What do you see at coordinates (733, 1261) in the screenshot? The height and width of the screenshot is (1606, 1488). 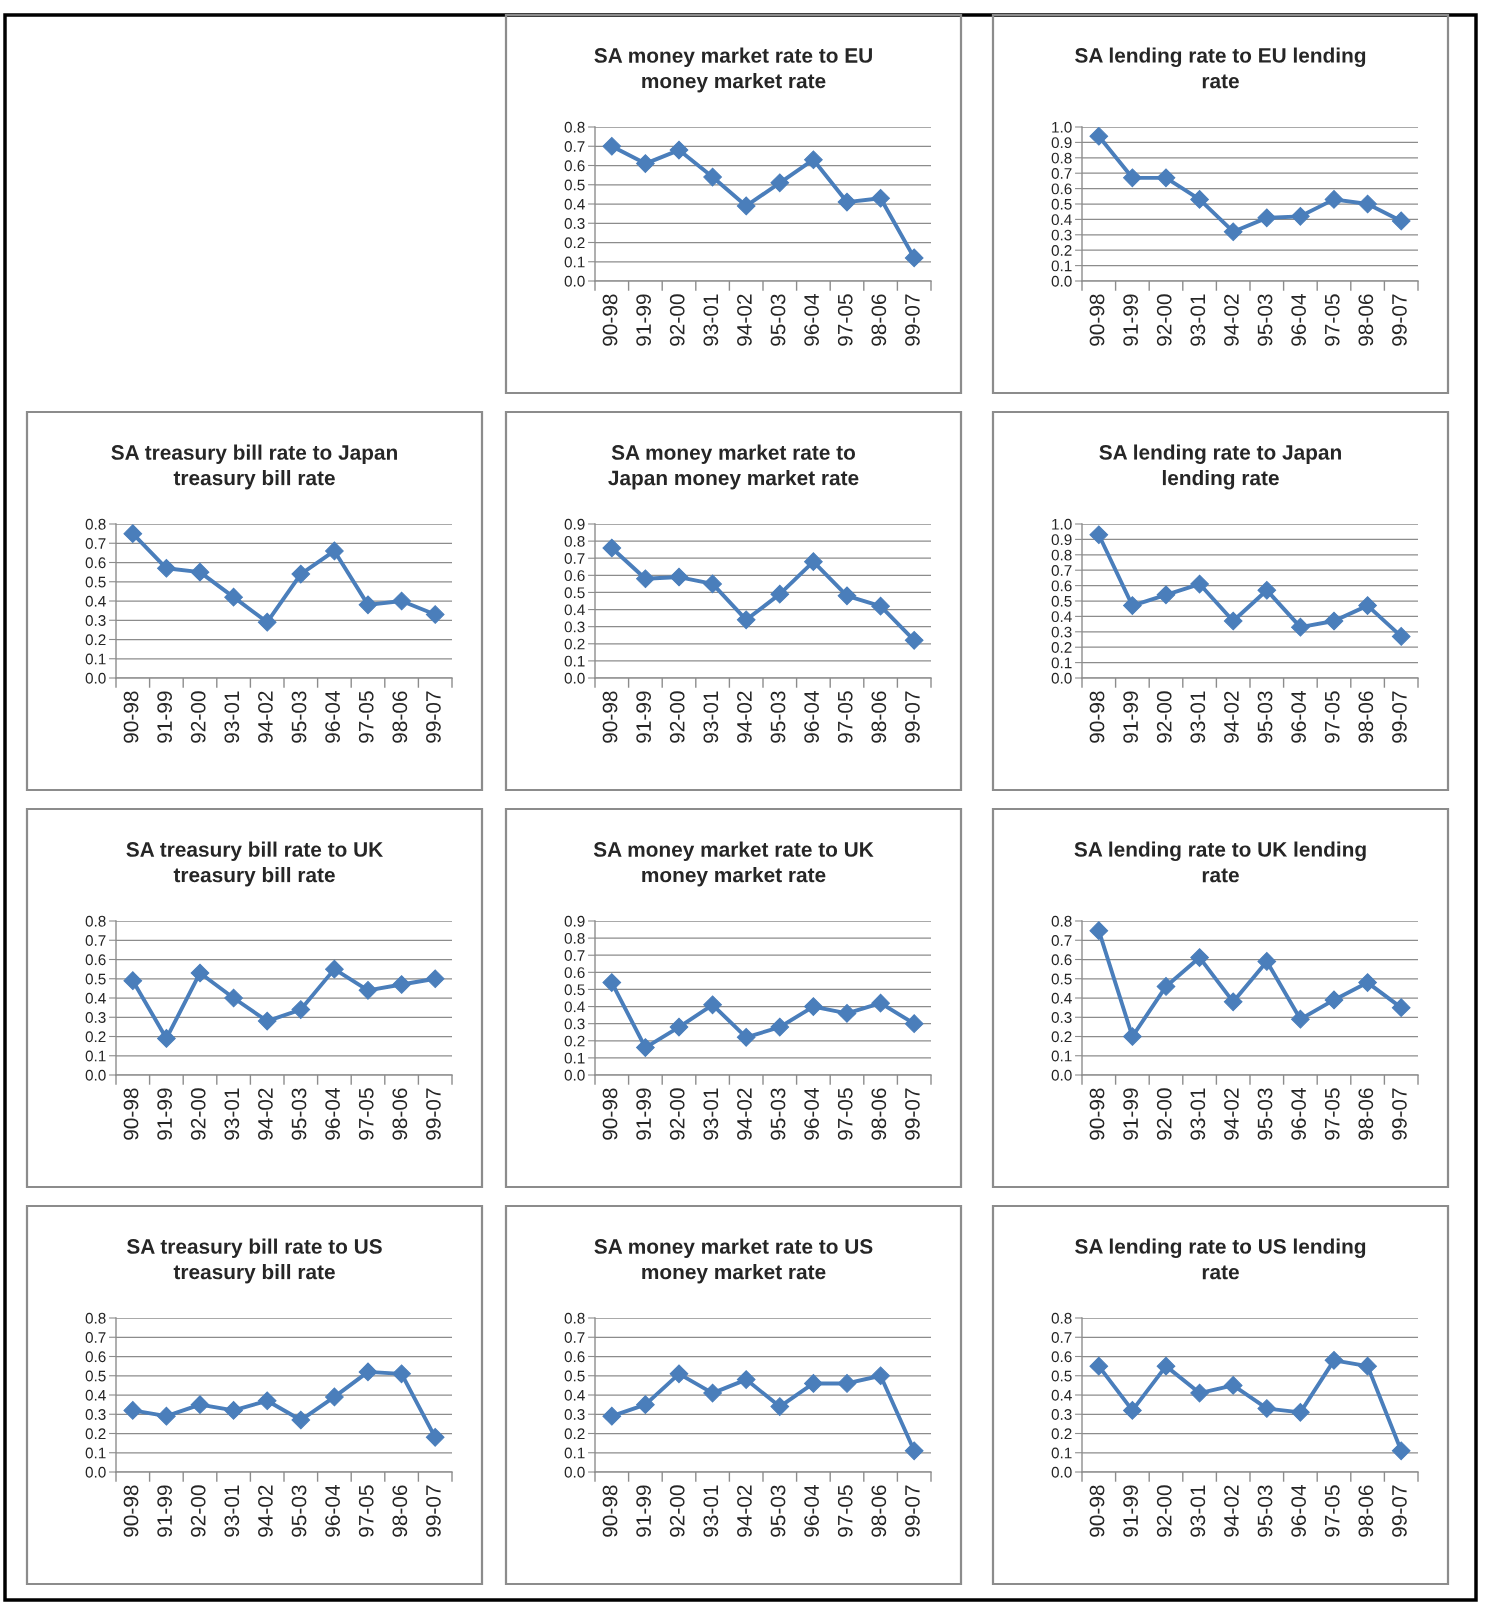 I see `chart-title: SA money market rate to US money market rate` at bounding box center [733, 1261].